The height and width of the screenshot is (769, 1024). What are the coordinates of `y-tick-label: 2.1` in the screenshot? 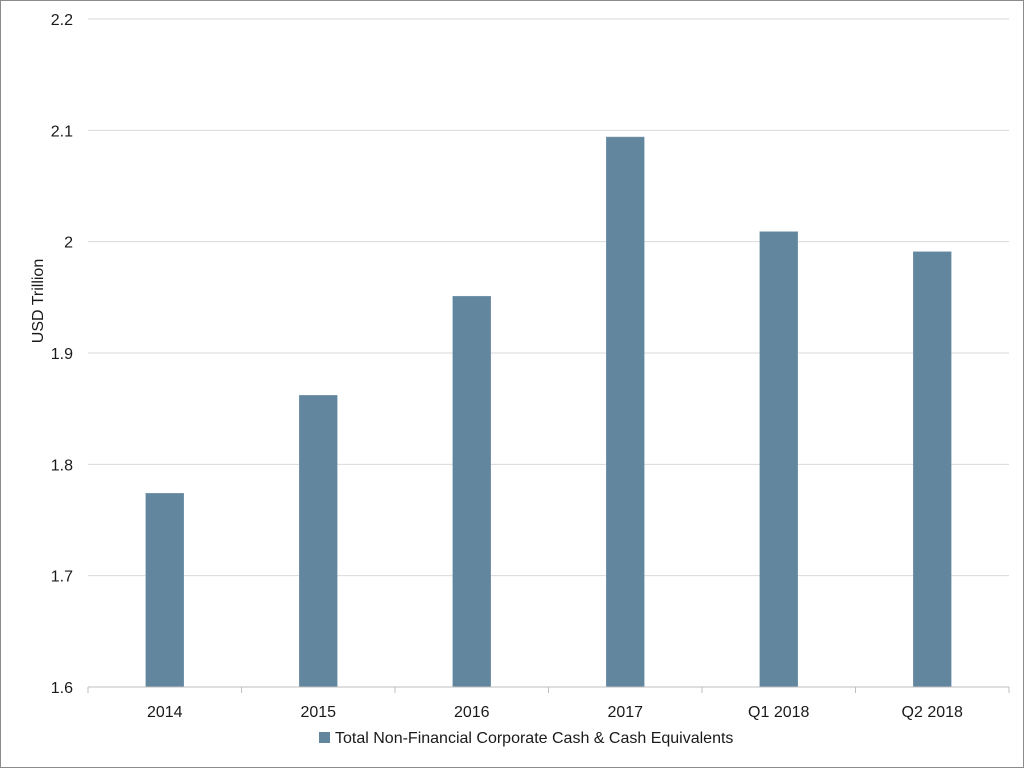 It's located at (62, 131).